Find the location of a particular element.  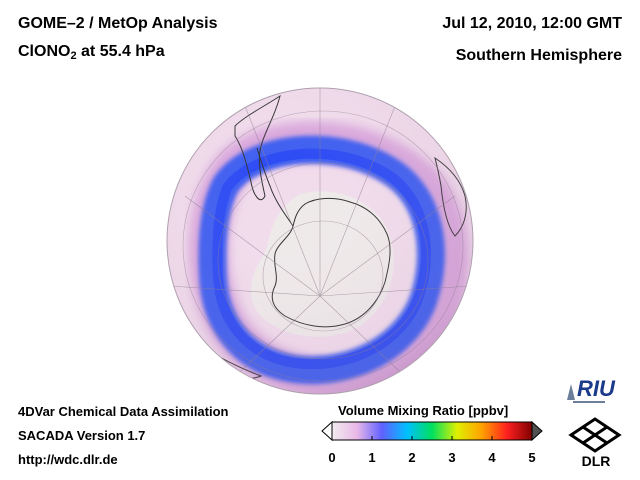

colorbar-tick-marks is located at coordinates (432, 438).